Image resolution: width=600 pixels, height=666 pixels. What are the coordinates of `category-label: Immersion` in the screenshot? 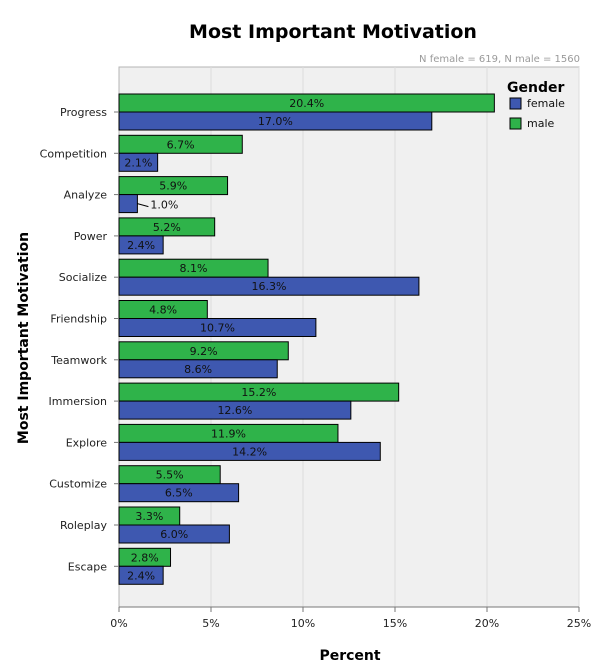 It's located at (78, 401).